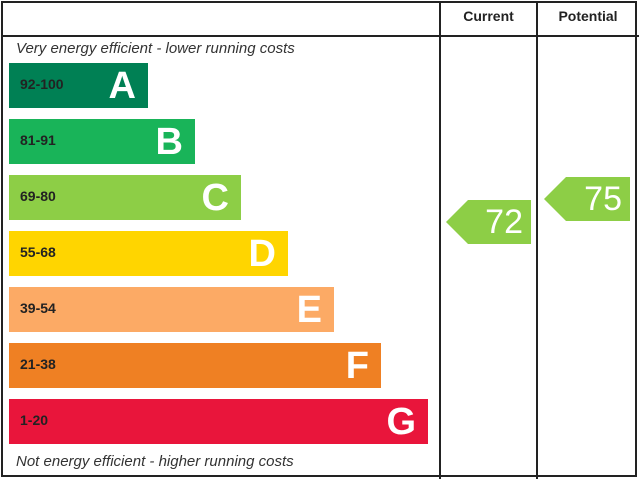  Describe the element at coordinates (215, 198) in the screenshot. I see `band-letter: C` at that location.